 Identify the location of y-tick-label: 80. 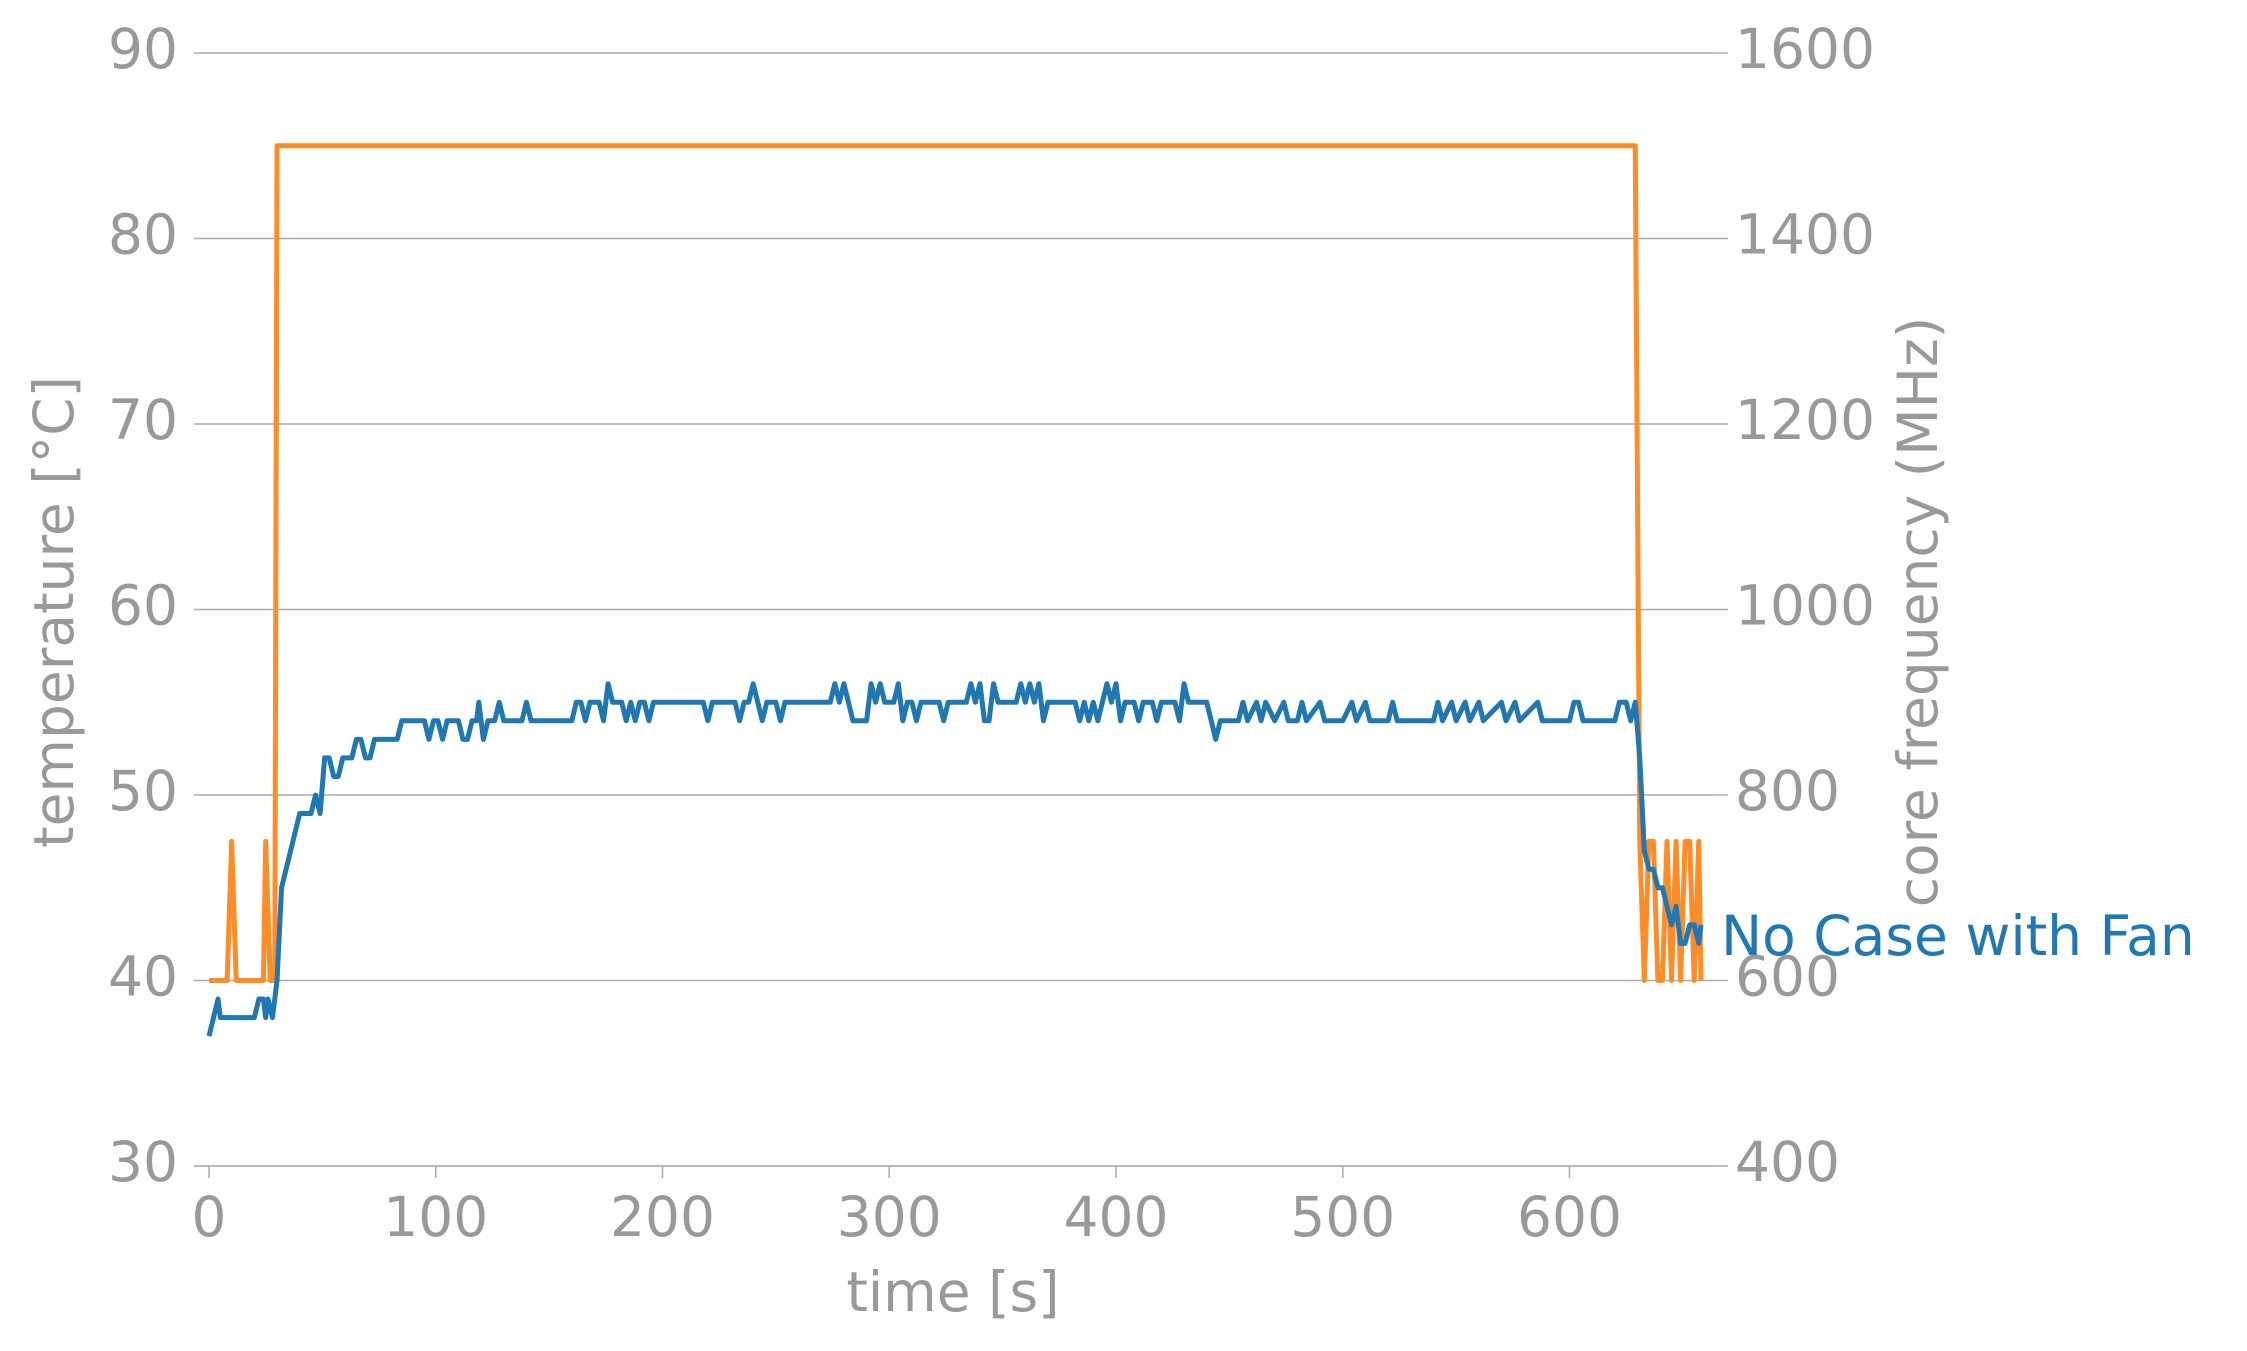
(143, 235).